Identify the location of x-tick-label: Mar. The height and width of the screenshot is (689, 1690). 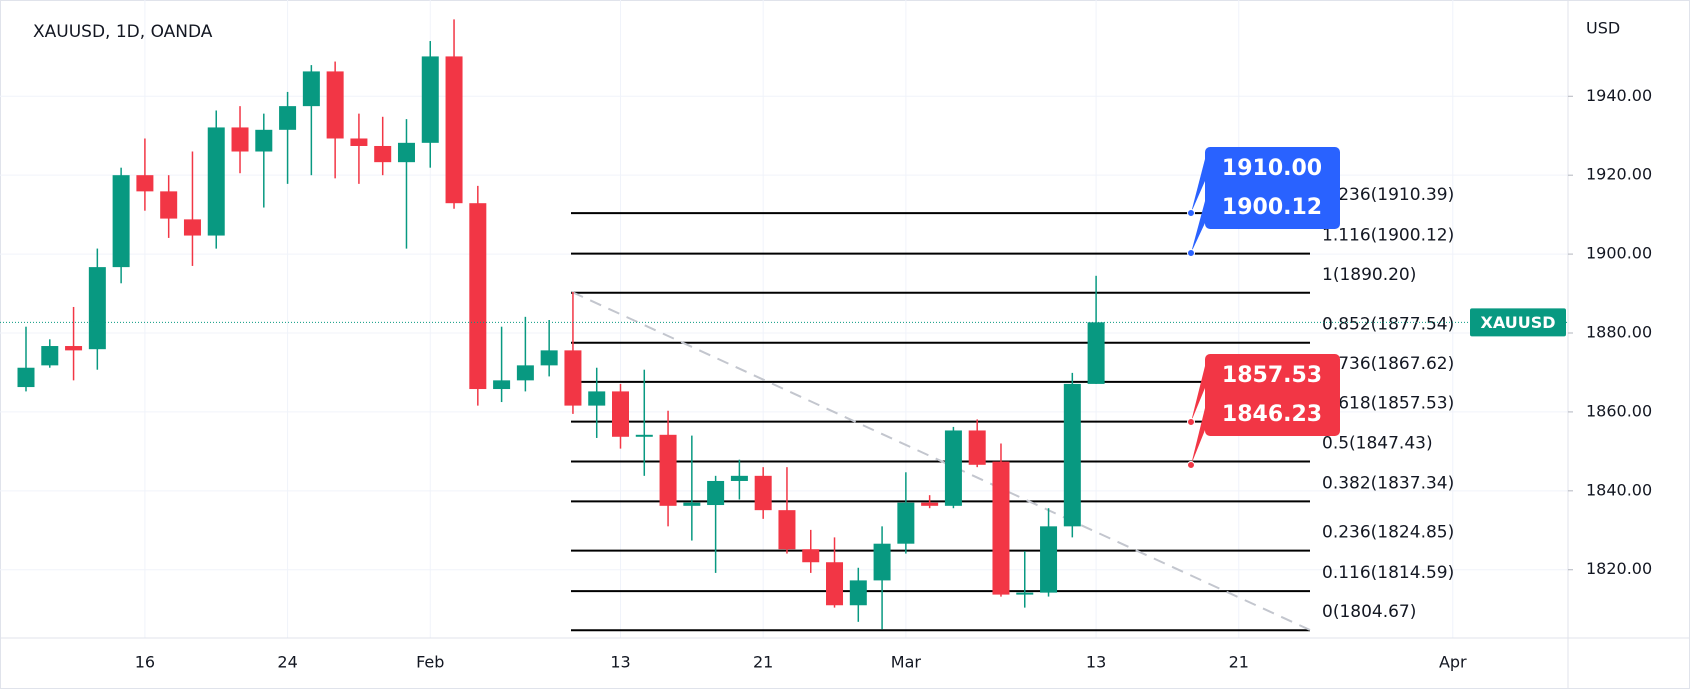
(906, 662).